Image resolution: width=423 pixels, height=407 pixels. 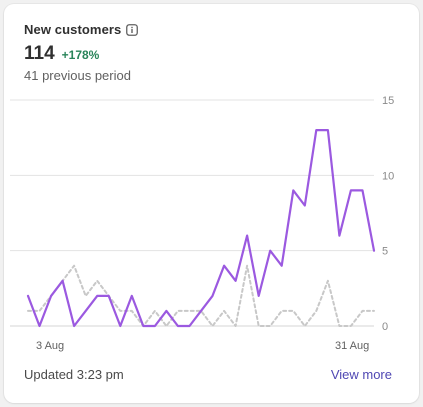 I want to click on card-title: New customers, so click(x=73, y=29).